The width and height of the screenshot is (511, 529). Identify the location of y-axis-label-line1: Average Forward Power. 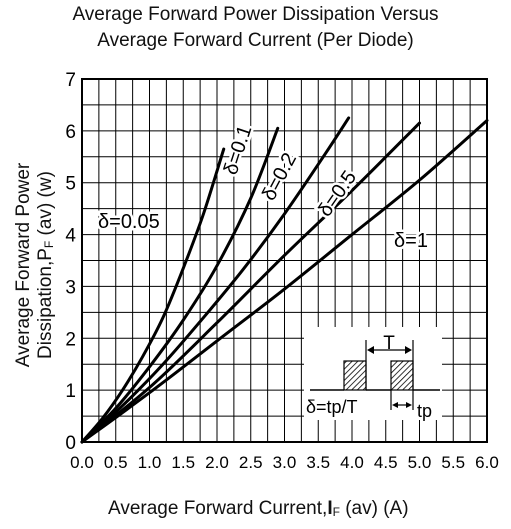
(23, 265).